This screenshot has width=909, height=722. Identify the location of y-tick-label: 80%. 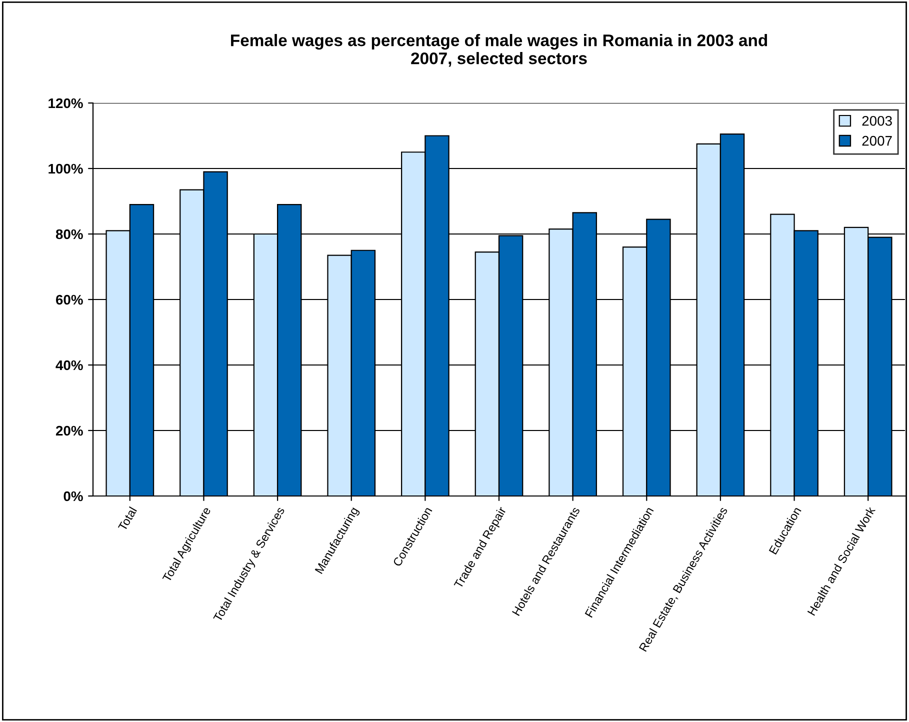
(69, 234).